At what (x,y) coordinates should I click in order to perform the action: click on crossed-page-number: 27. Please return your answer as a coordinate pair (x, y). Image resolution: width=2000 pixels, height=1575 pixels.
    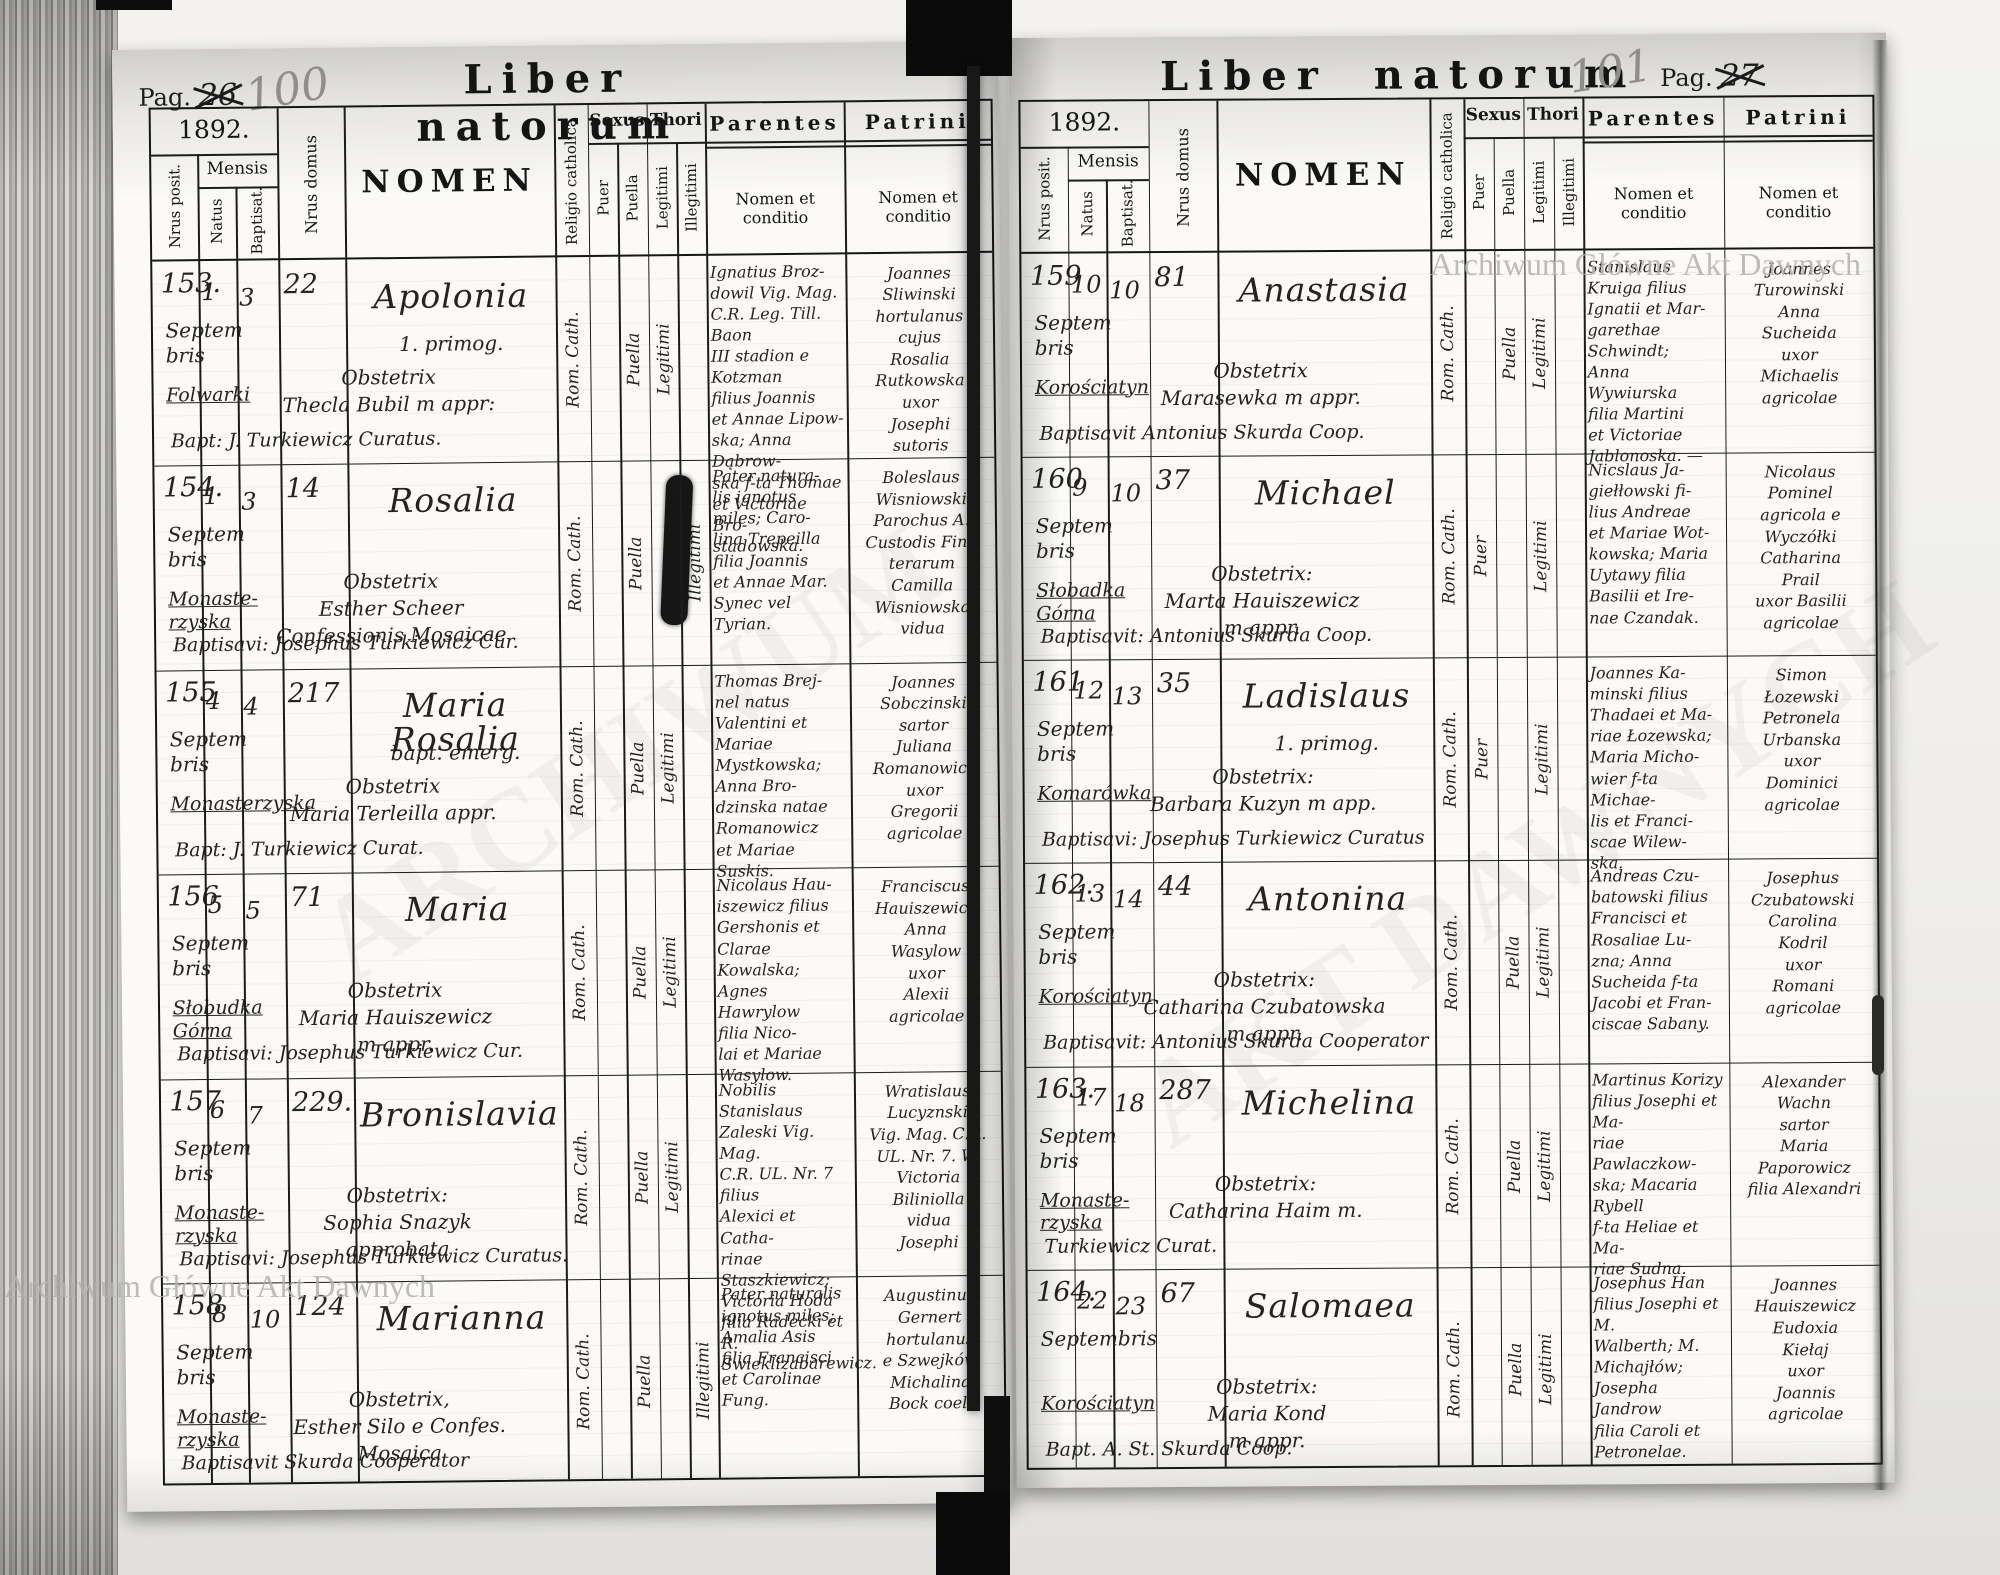
    Looking at the image, I should click on (1739, 76).